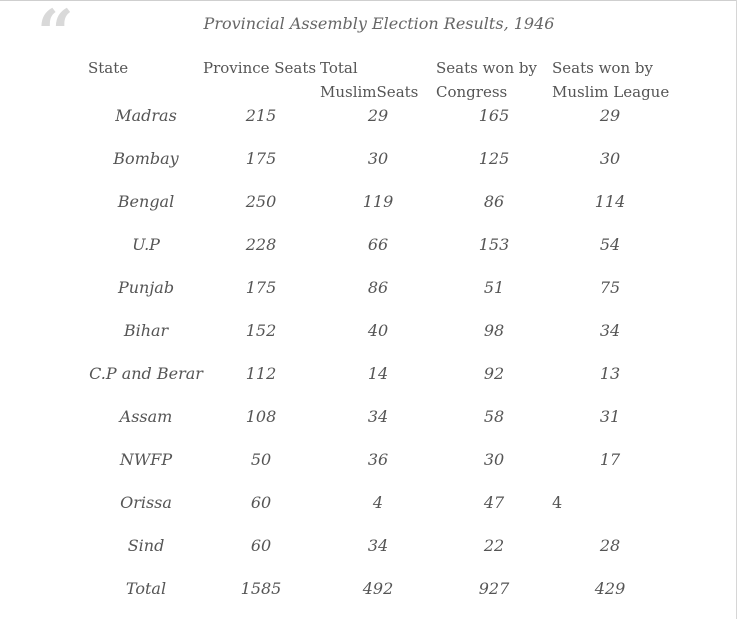  I want to click on cell-league-seats: 28, so click(610, 545).